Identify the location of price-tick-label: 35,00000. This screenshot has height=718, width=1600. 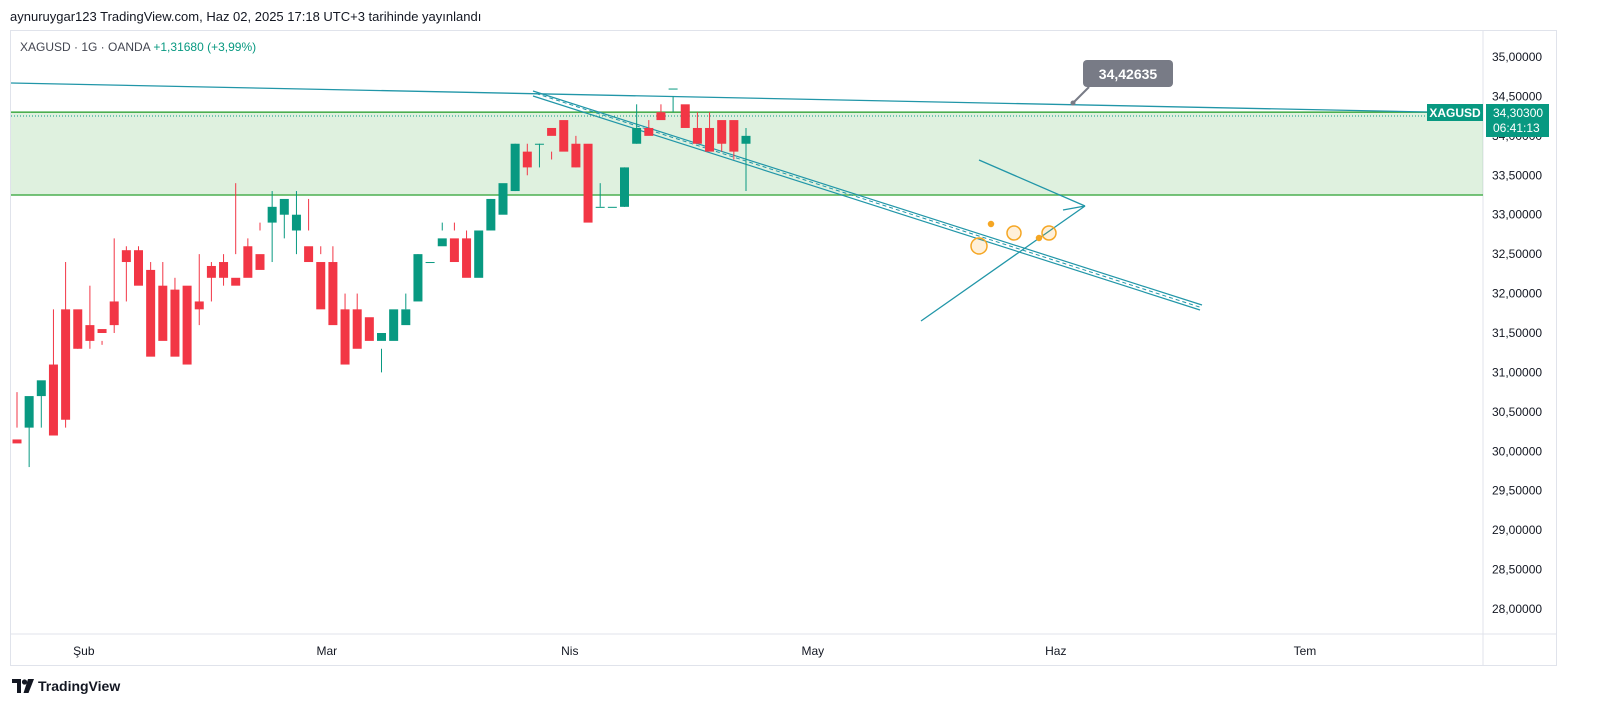
(1517, 57).